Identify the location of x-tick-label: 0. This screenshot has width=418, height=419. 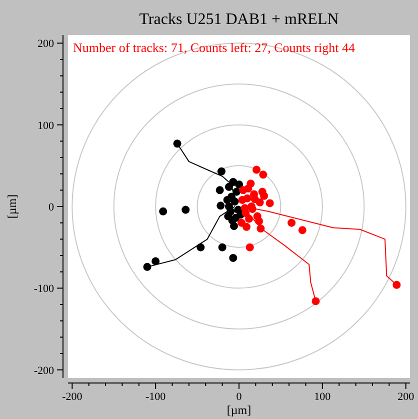
(239, 397).